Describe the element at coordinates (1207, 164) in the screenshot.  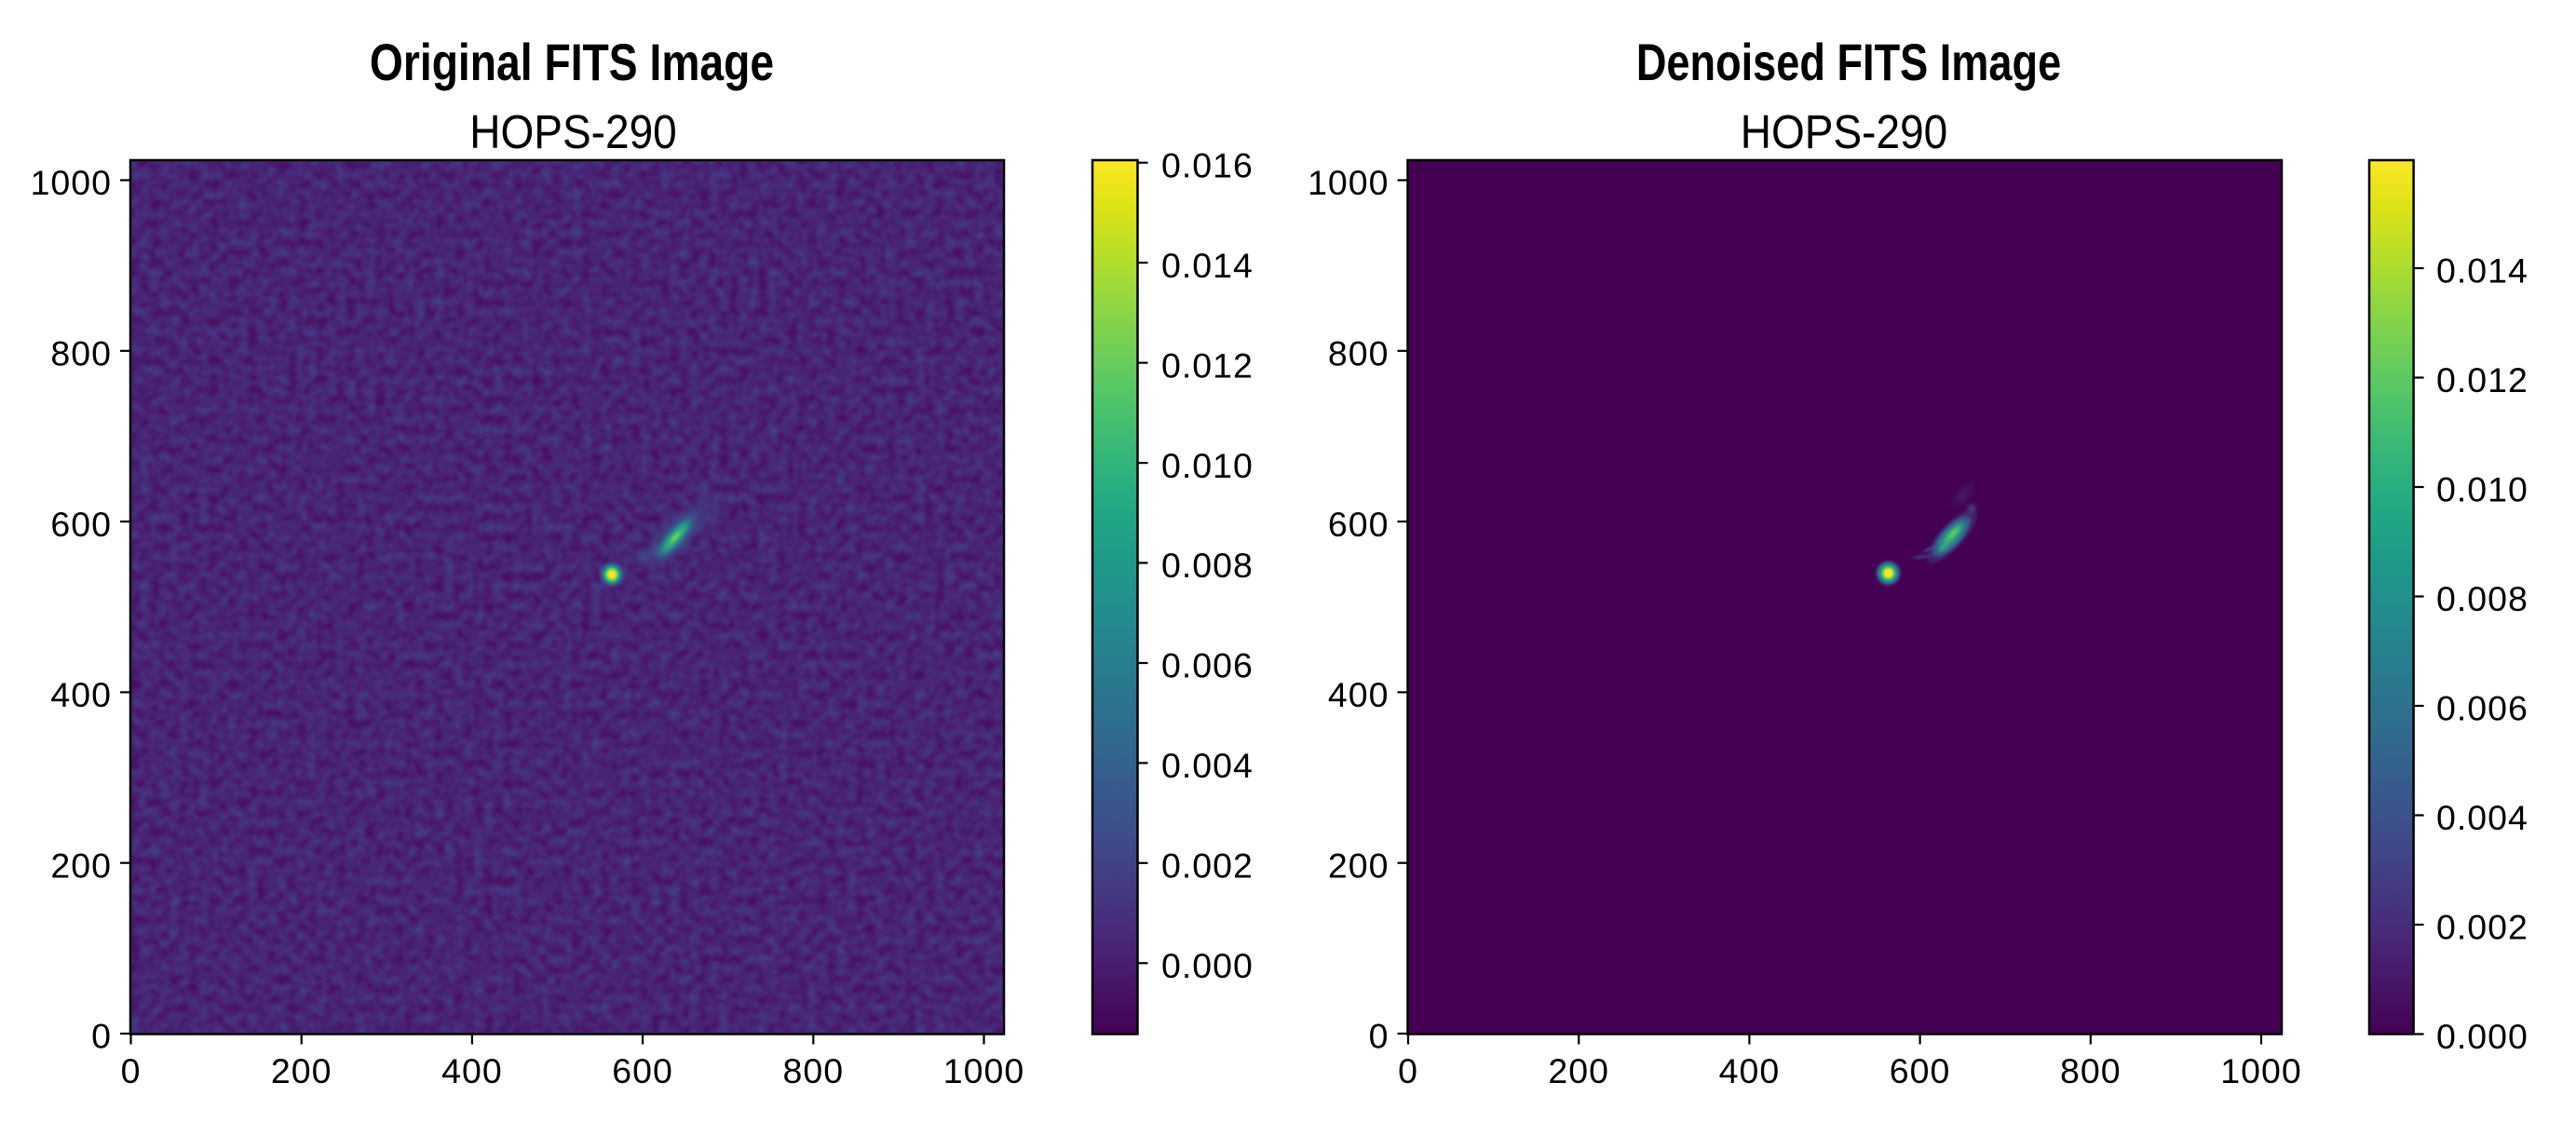
I see `svg-text: 0.016` at that location.